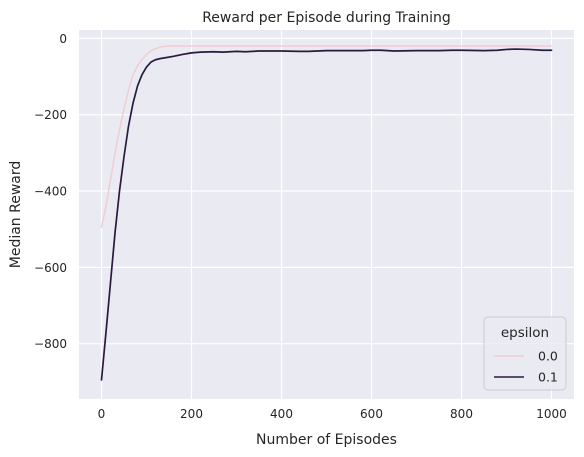 This screenshot has width=584, height=457. What do you see at coordinates (548, 377) in the screenshot?
I see `legend-label-0.1: 0.1` at bounding box center [548, 377].